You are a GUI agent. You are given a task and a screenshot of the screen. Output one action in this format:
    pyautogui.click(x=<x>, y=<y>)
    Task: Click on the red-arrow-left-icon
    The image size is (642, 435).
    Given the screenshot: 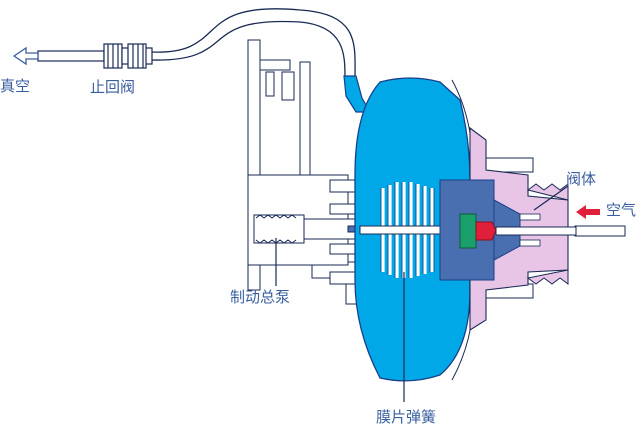 What is the action you would take?
    pyautogui.click(x=588, y=212)
    